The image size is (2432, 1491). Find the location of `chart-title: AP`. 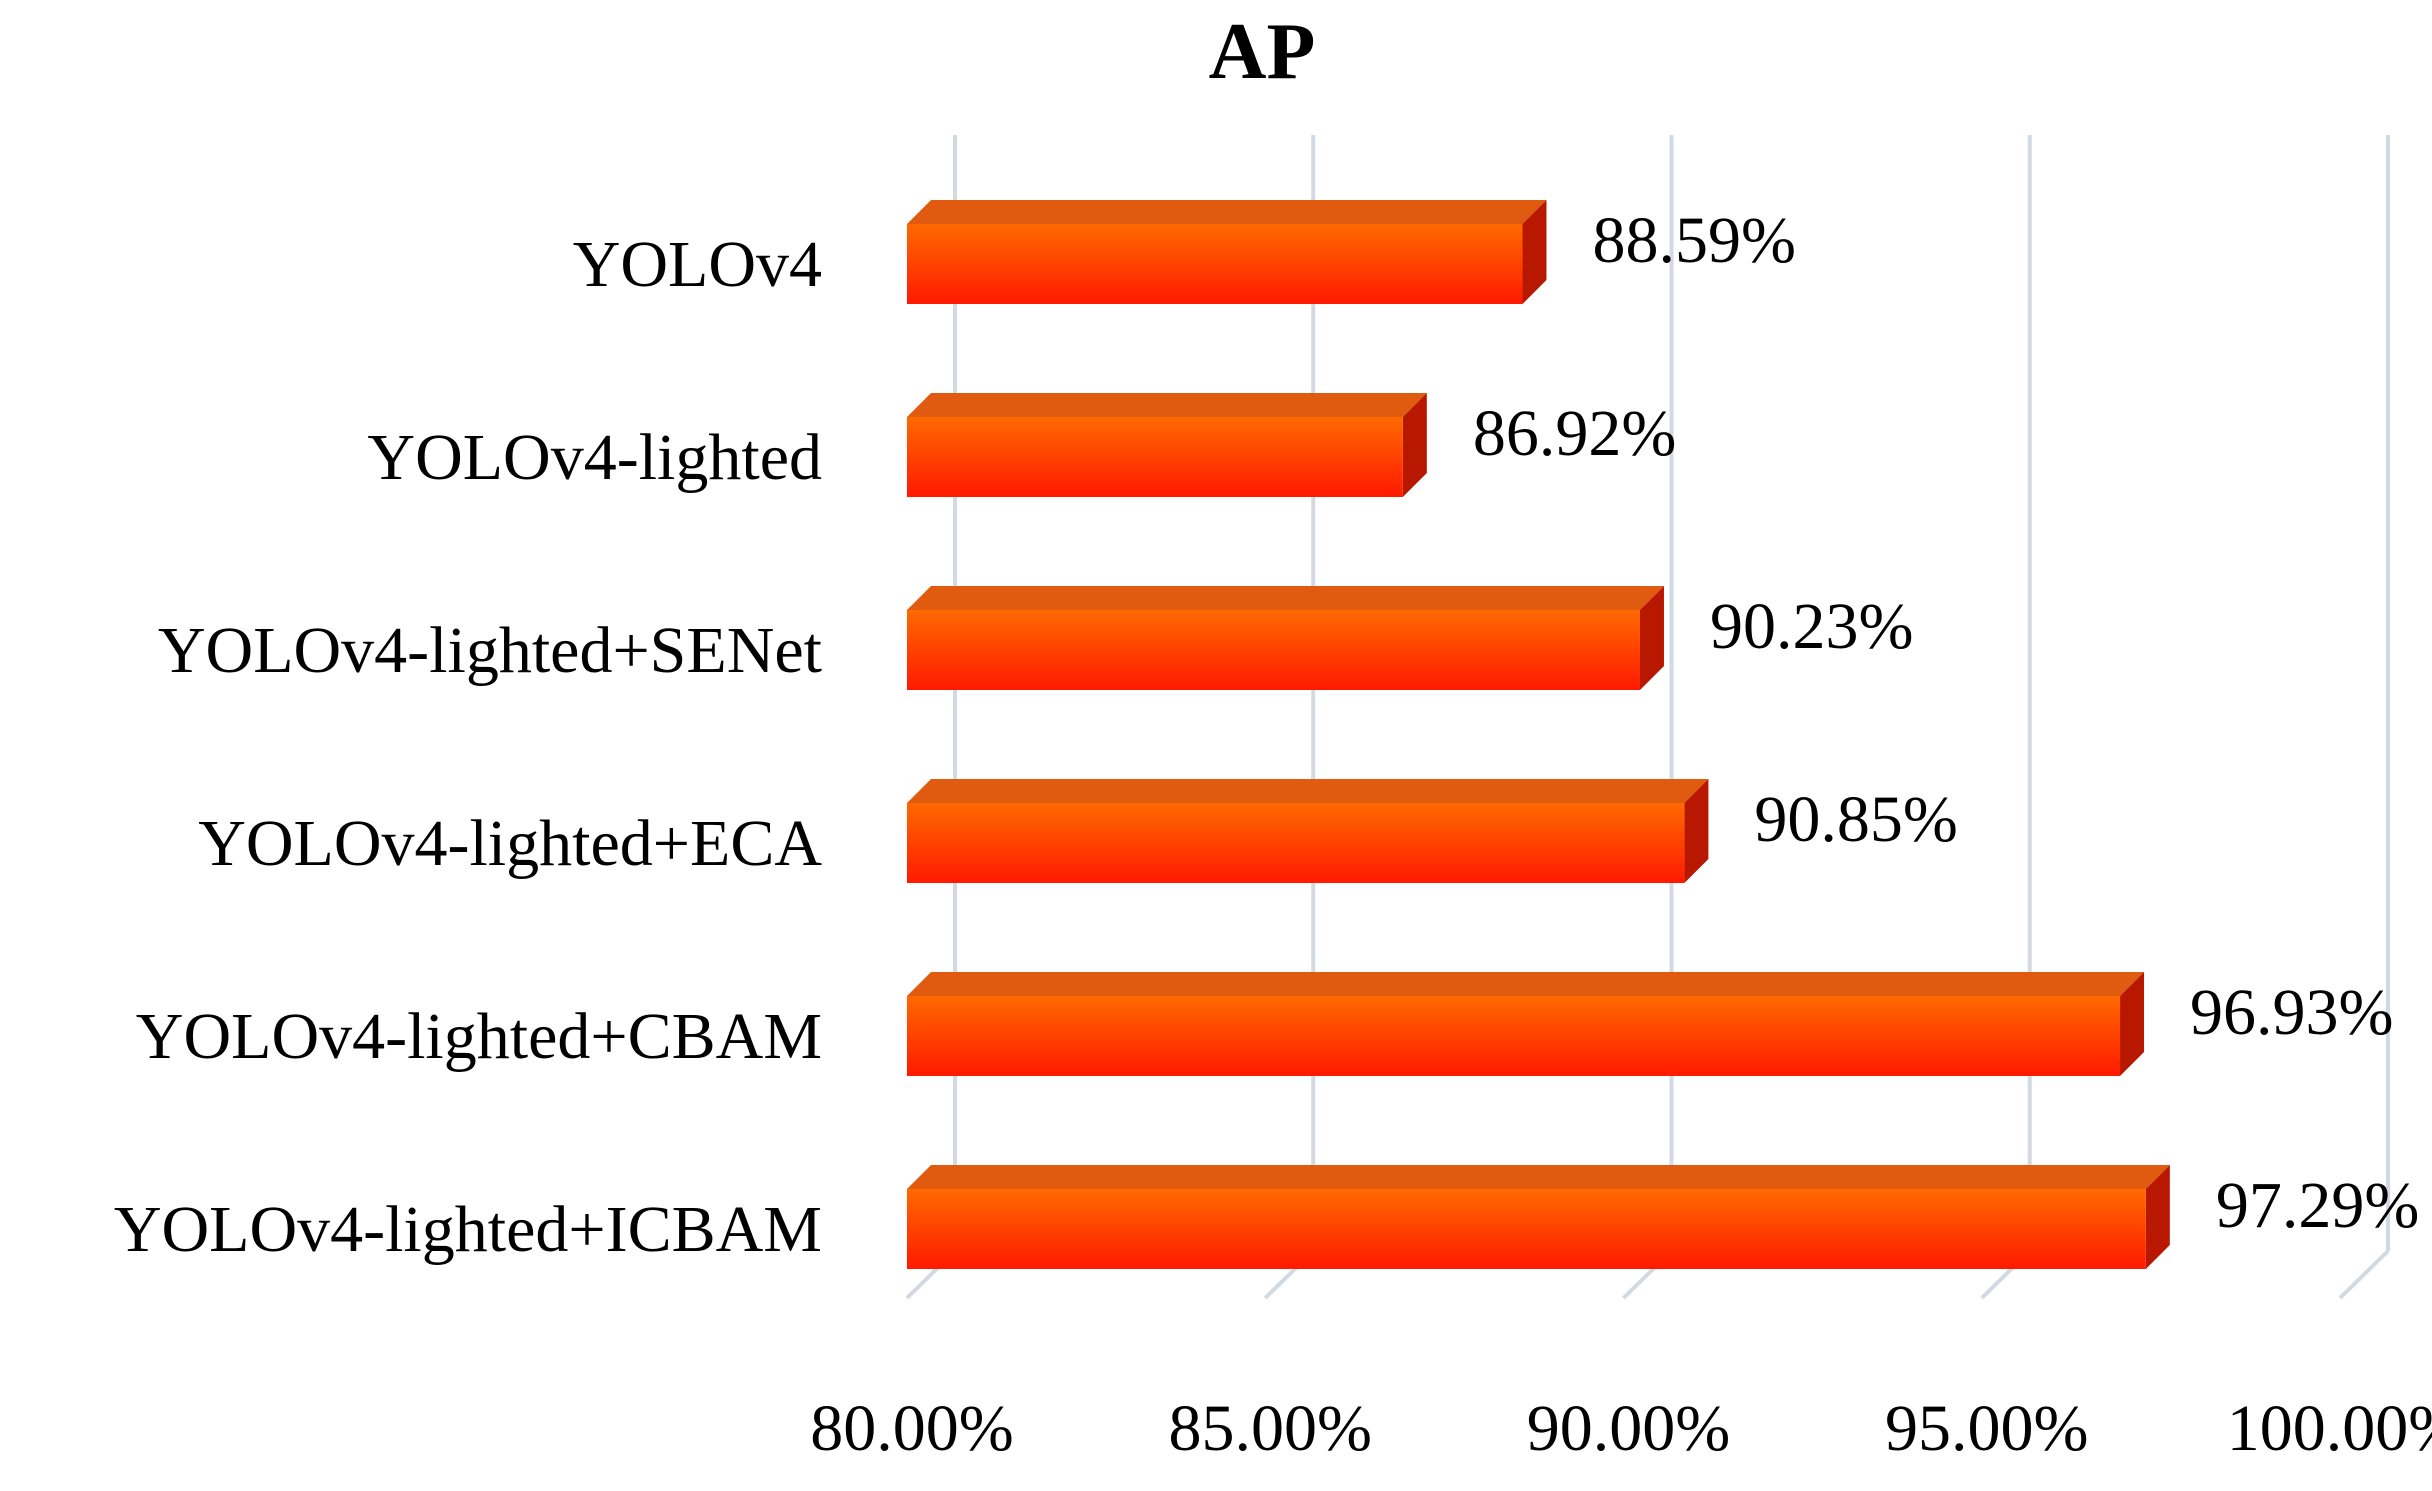

chart-title: AP is located at coordinates (1262, 52).